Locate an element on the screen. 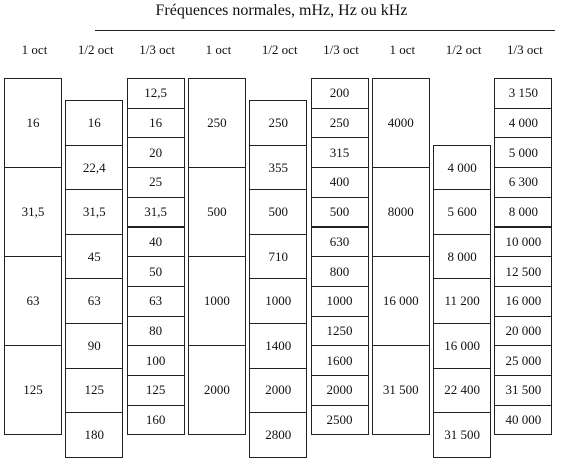 Image resolution: width=563 pixels, height=467 pixels. third-octave-cell: 100 is located at coordinates (155, 360).